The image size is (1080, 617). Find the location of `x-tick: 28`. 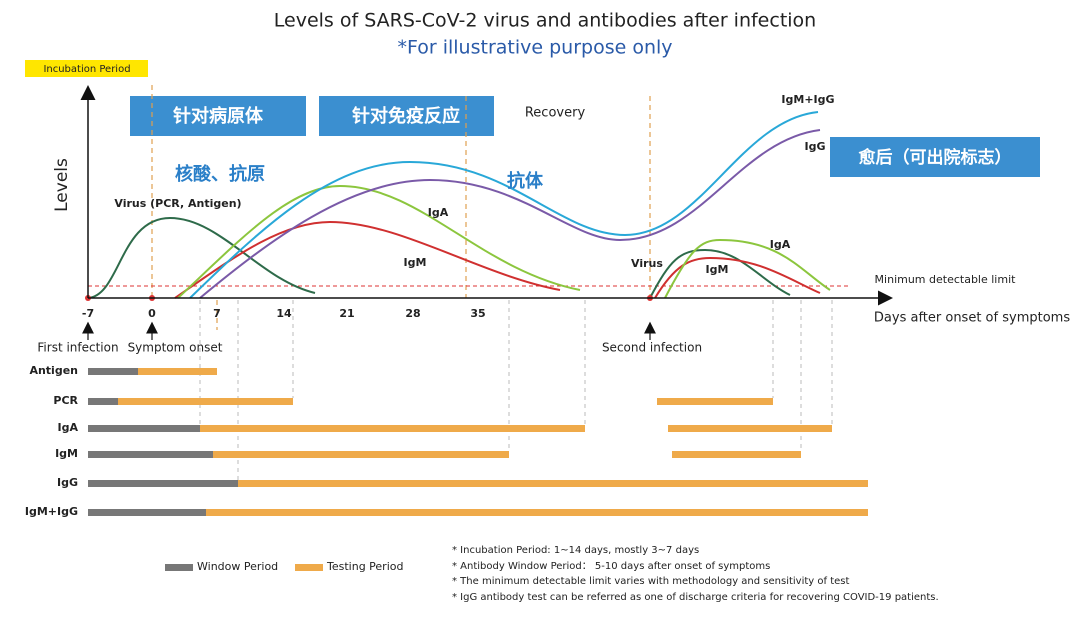

x-tick: 28 is located at coordinates (412, 313).